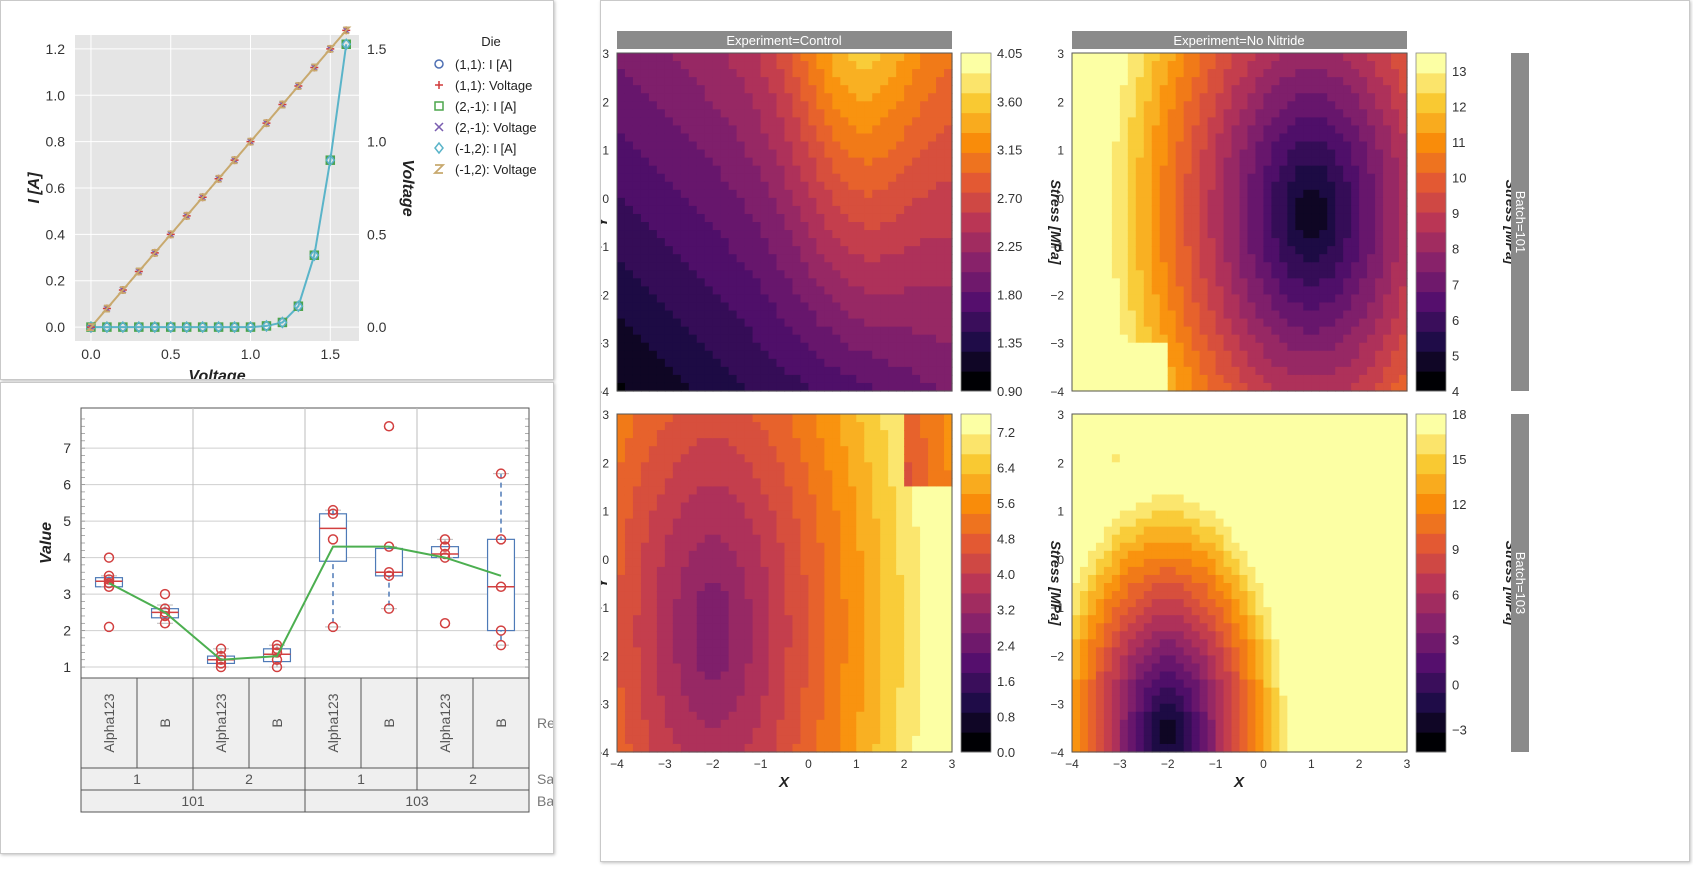 This screenshot has width=1693, height=870. I want to click on y-tick-label: 2, so click(1060, 102).